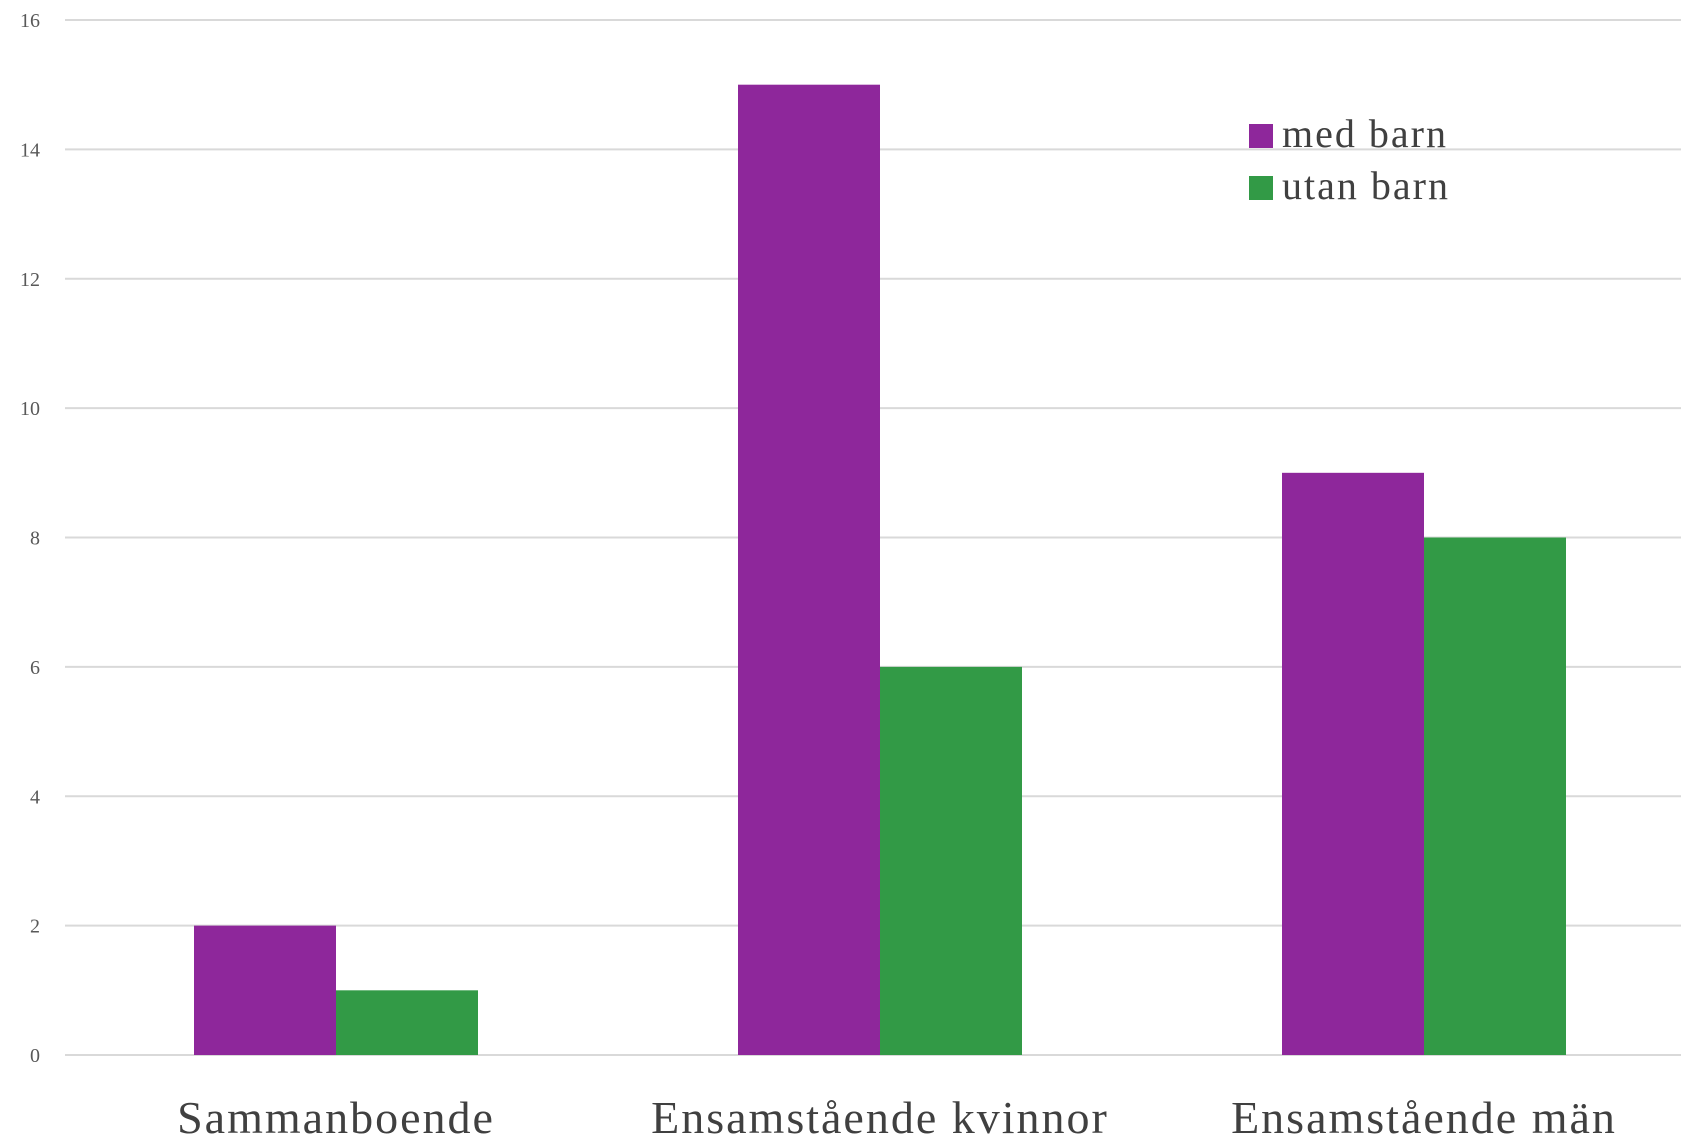 The image size is (1681, 1138). I want to click on x-tick-label: Ensamstående män, so click(1424, 1115).